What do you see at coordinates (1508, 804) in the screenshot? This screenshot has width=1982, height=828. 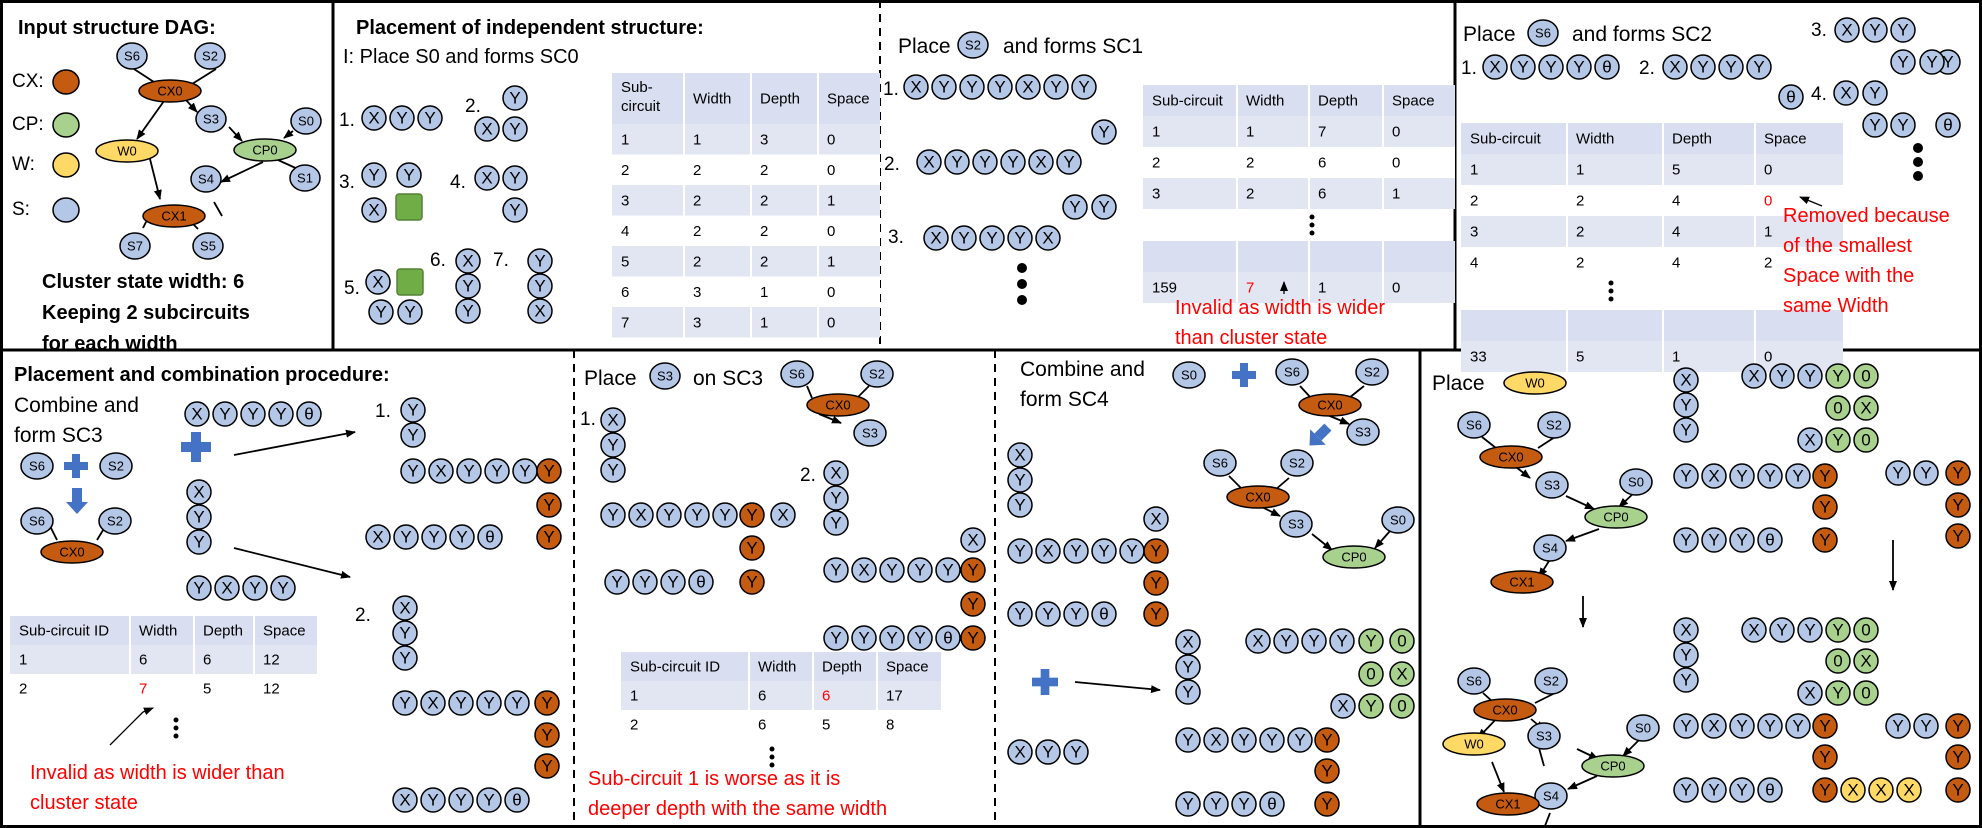 I see `w0-cx1b` at bounding box center [1508, 804].